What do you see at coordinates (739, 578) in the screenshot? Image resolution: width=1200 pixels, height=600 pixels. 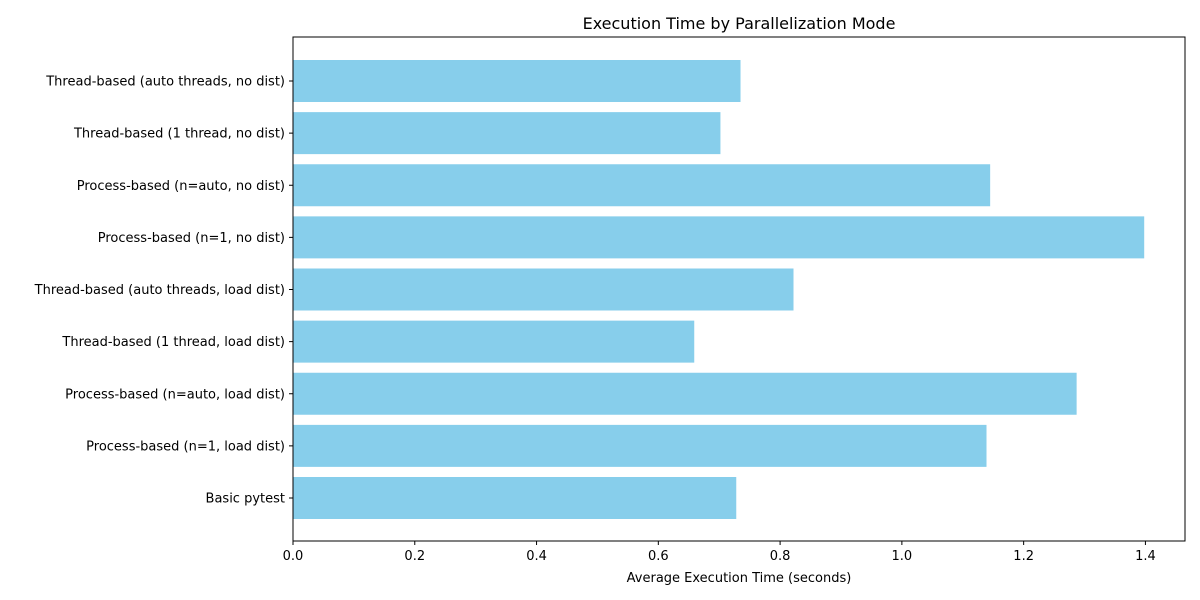 I see `x-axis-label: Average Execution Time (seconds)` at bounding box center [739, 578].